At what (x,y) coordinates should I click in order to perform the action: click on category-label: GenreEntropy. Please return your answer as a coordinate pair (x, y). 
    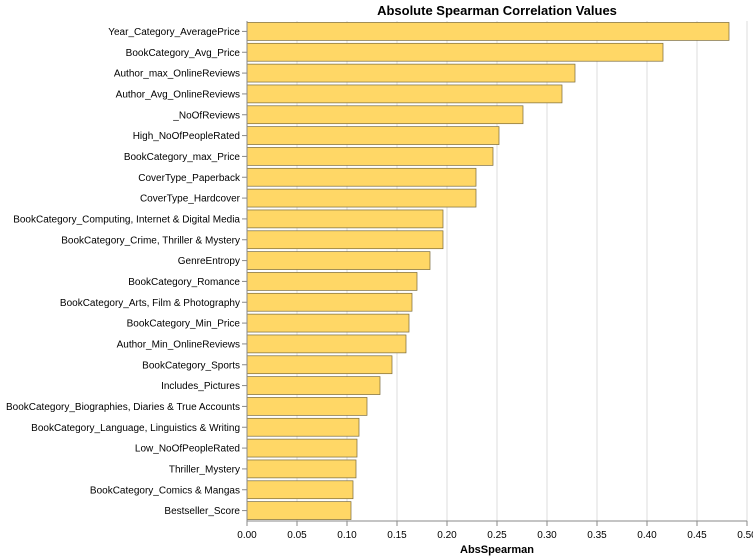
    Looking at the image, I should click on (209, 261).